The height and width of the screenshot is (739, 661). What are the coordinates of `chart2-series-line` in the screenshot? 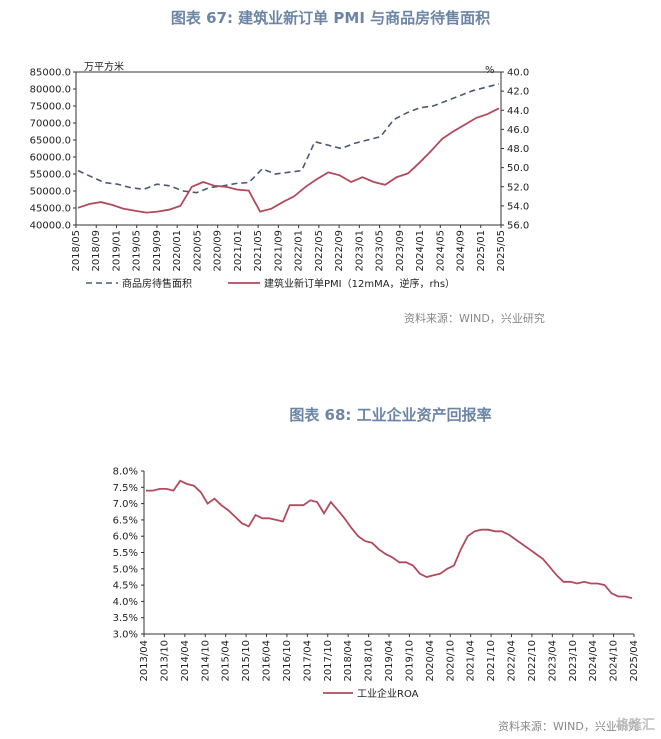 It's located at (389, 539).